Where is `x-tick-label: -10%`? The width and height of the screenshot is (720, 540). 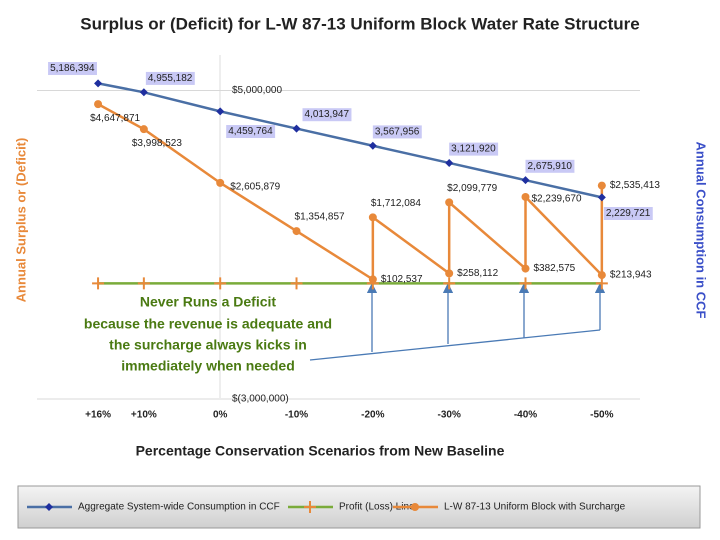
x-tick-label: -10% is located at coordinates (296, 415).